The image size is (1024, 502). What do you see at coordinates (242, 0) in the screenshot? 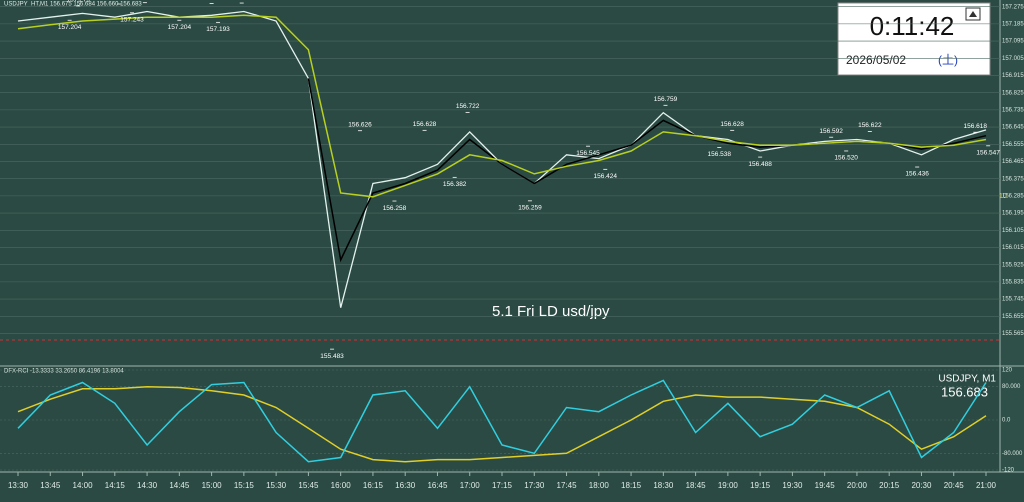
I see `price-label: 157.294` at bounding box center [242, 0].